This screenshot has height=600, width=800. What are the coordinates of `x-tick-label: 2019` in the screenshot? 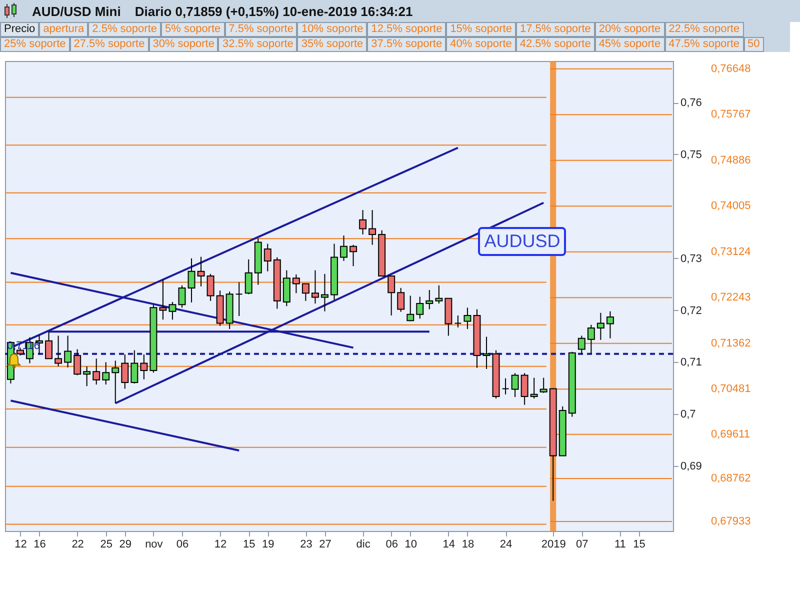 It's located at (553, 544).